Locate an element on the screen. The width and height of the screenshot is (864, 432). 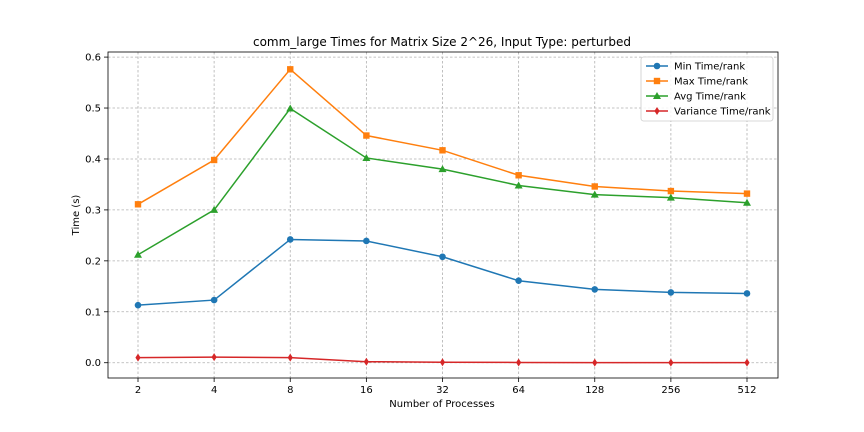
legend-item: Avg Time/rank is located at coordinates (696, 97).